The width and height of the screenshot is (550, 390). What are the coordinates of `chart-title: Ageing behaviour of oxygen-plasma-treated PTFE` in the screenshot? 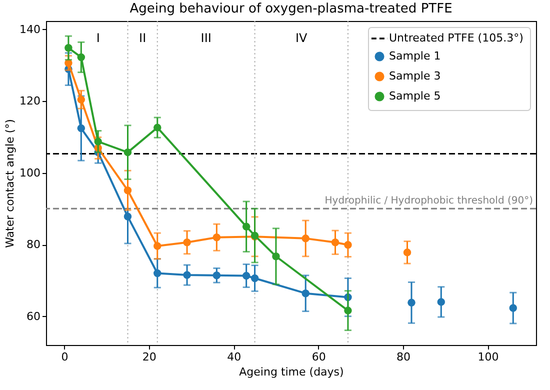 It's located at (291, 9).